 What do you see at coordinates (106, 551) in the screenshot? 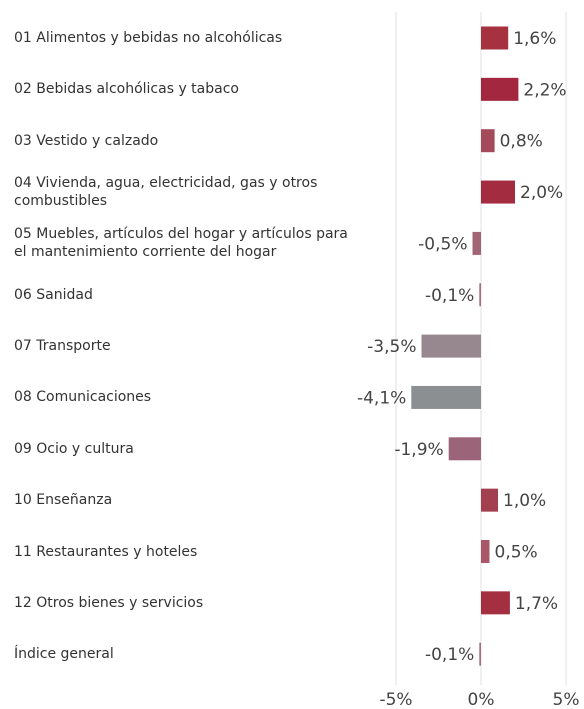
I see `category-label: 11 Restaurantes y hoteles` at bounding box center [106, 551].